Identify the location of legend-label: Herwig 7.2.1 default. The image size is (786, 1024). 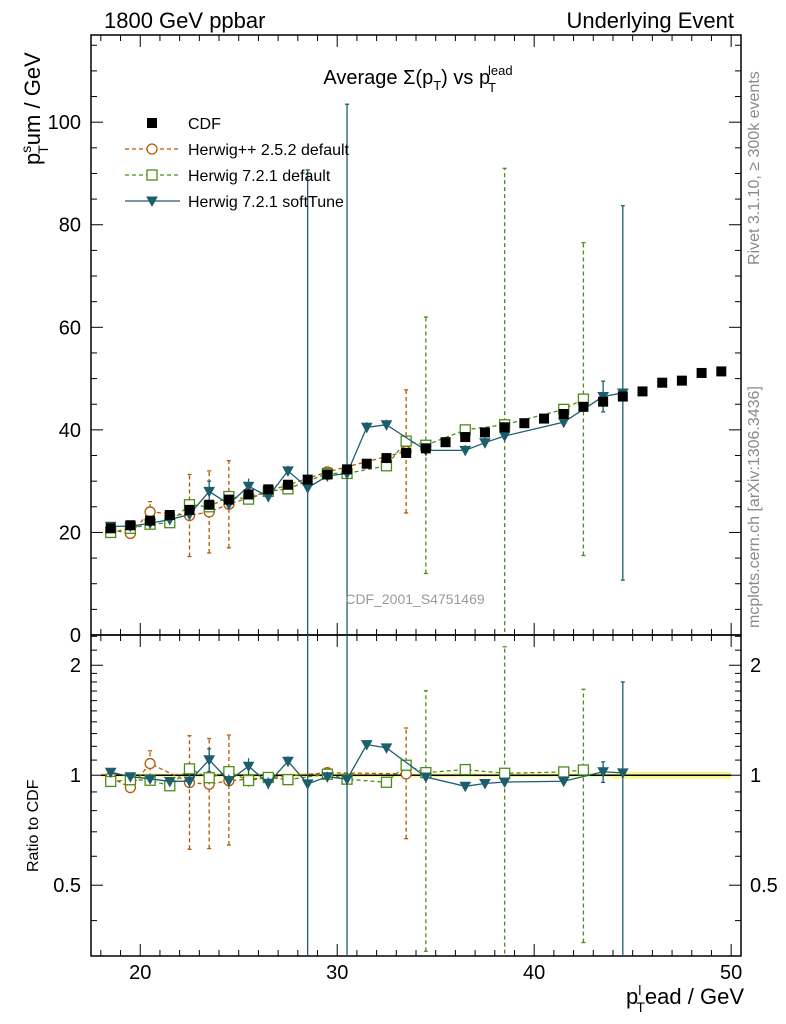
(259, 176).